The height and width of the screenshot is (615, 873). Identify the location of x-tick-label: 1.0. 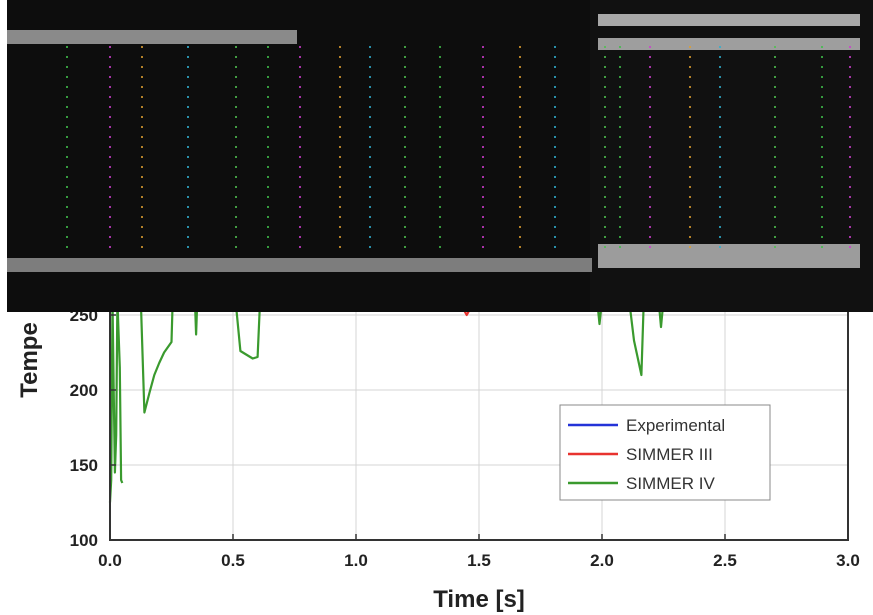
(356, 560).